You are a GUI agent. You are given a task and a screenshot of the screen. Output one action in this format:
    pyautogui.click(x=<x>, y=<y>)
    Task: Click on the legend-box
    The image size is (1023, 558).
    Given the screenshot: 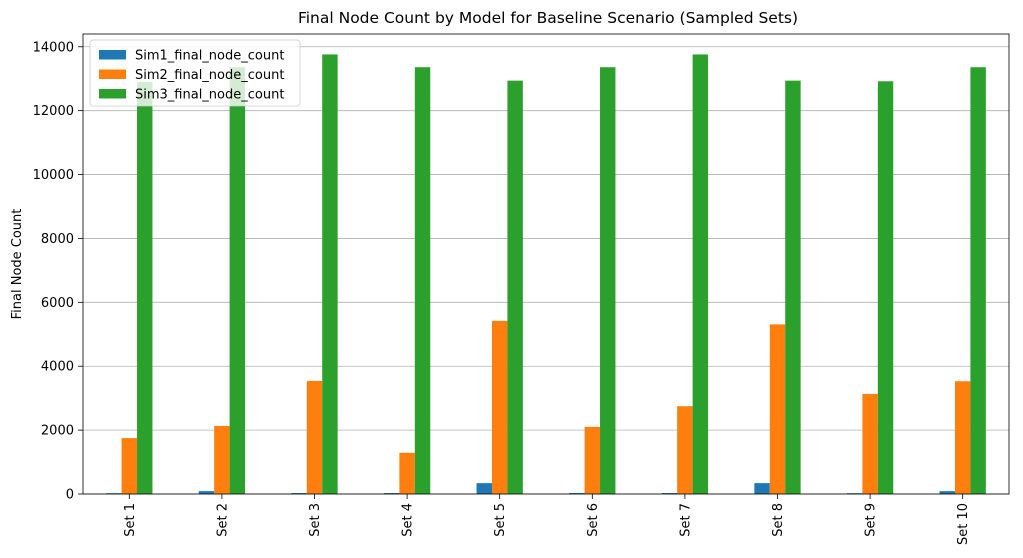 What is the action you would take?
    pyautogui.click(x=195, y=73)
    